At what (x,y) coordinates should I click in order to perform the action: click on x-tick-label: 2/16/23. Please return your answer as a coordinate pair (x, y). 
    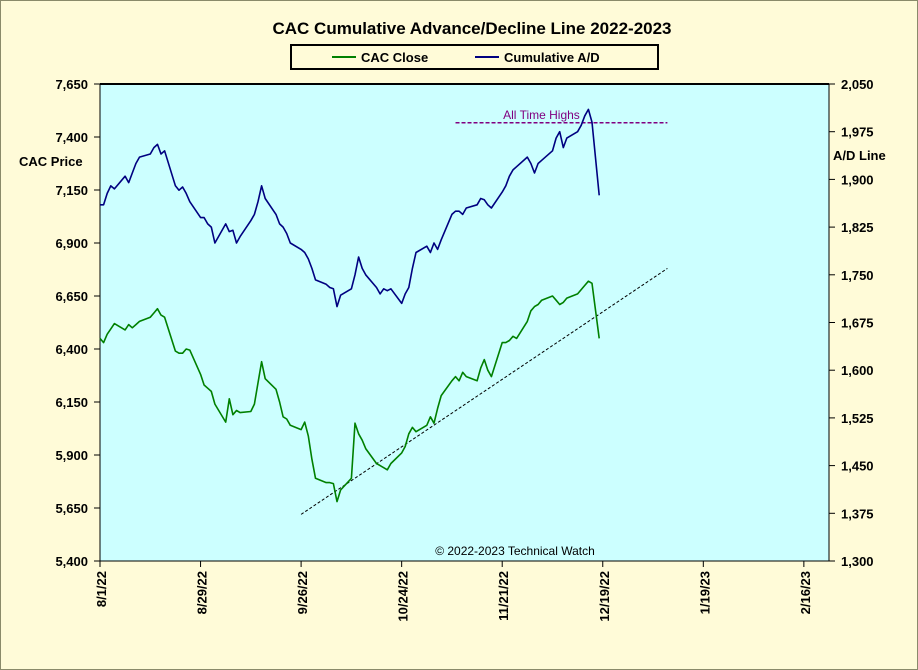
    Looking at the image, I should click on (805, 592).